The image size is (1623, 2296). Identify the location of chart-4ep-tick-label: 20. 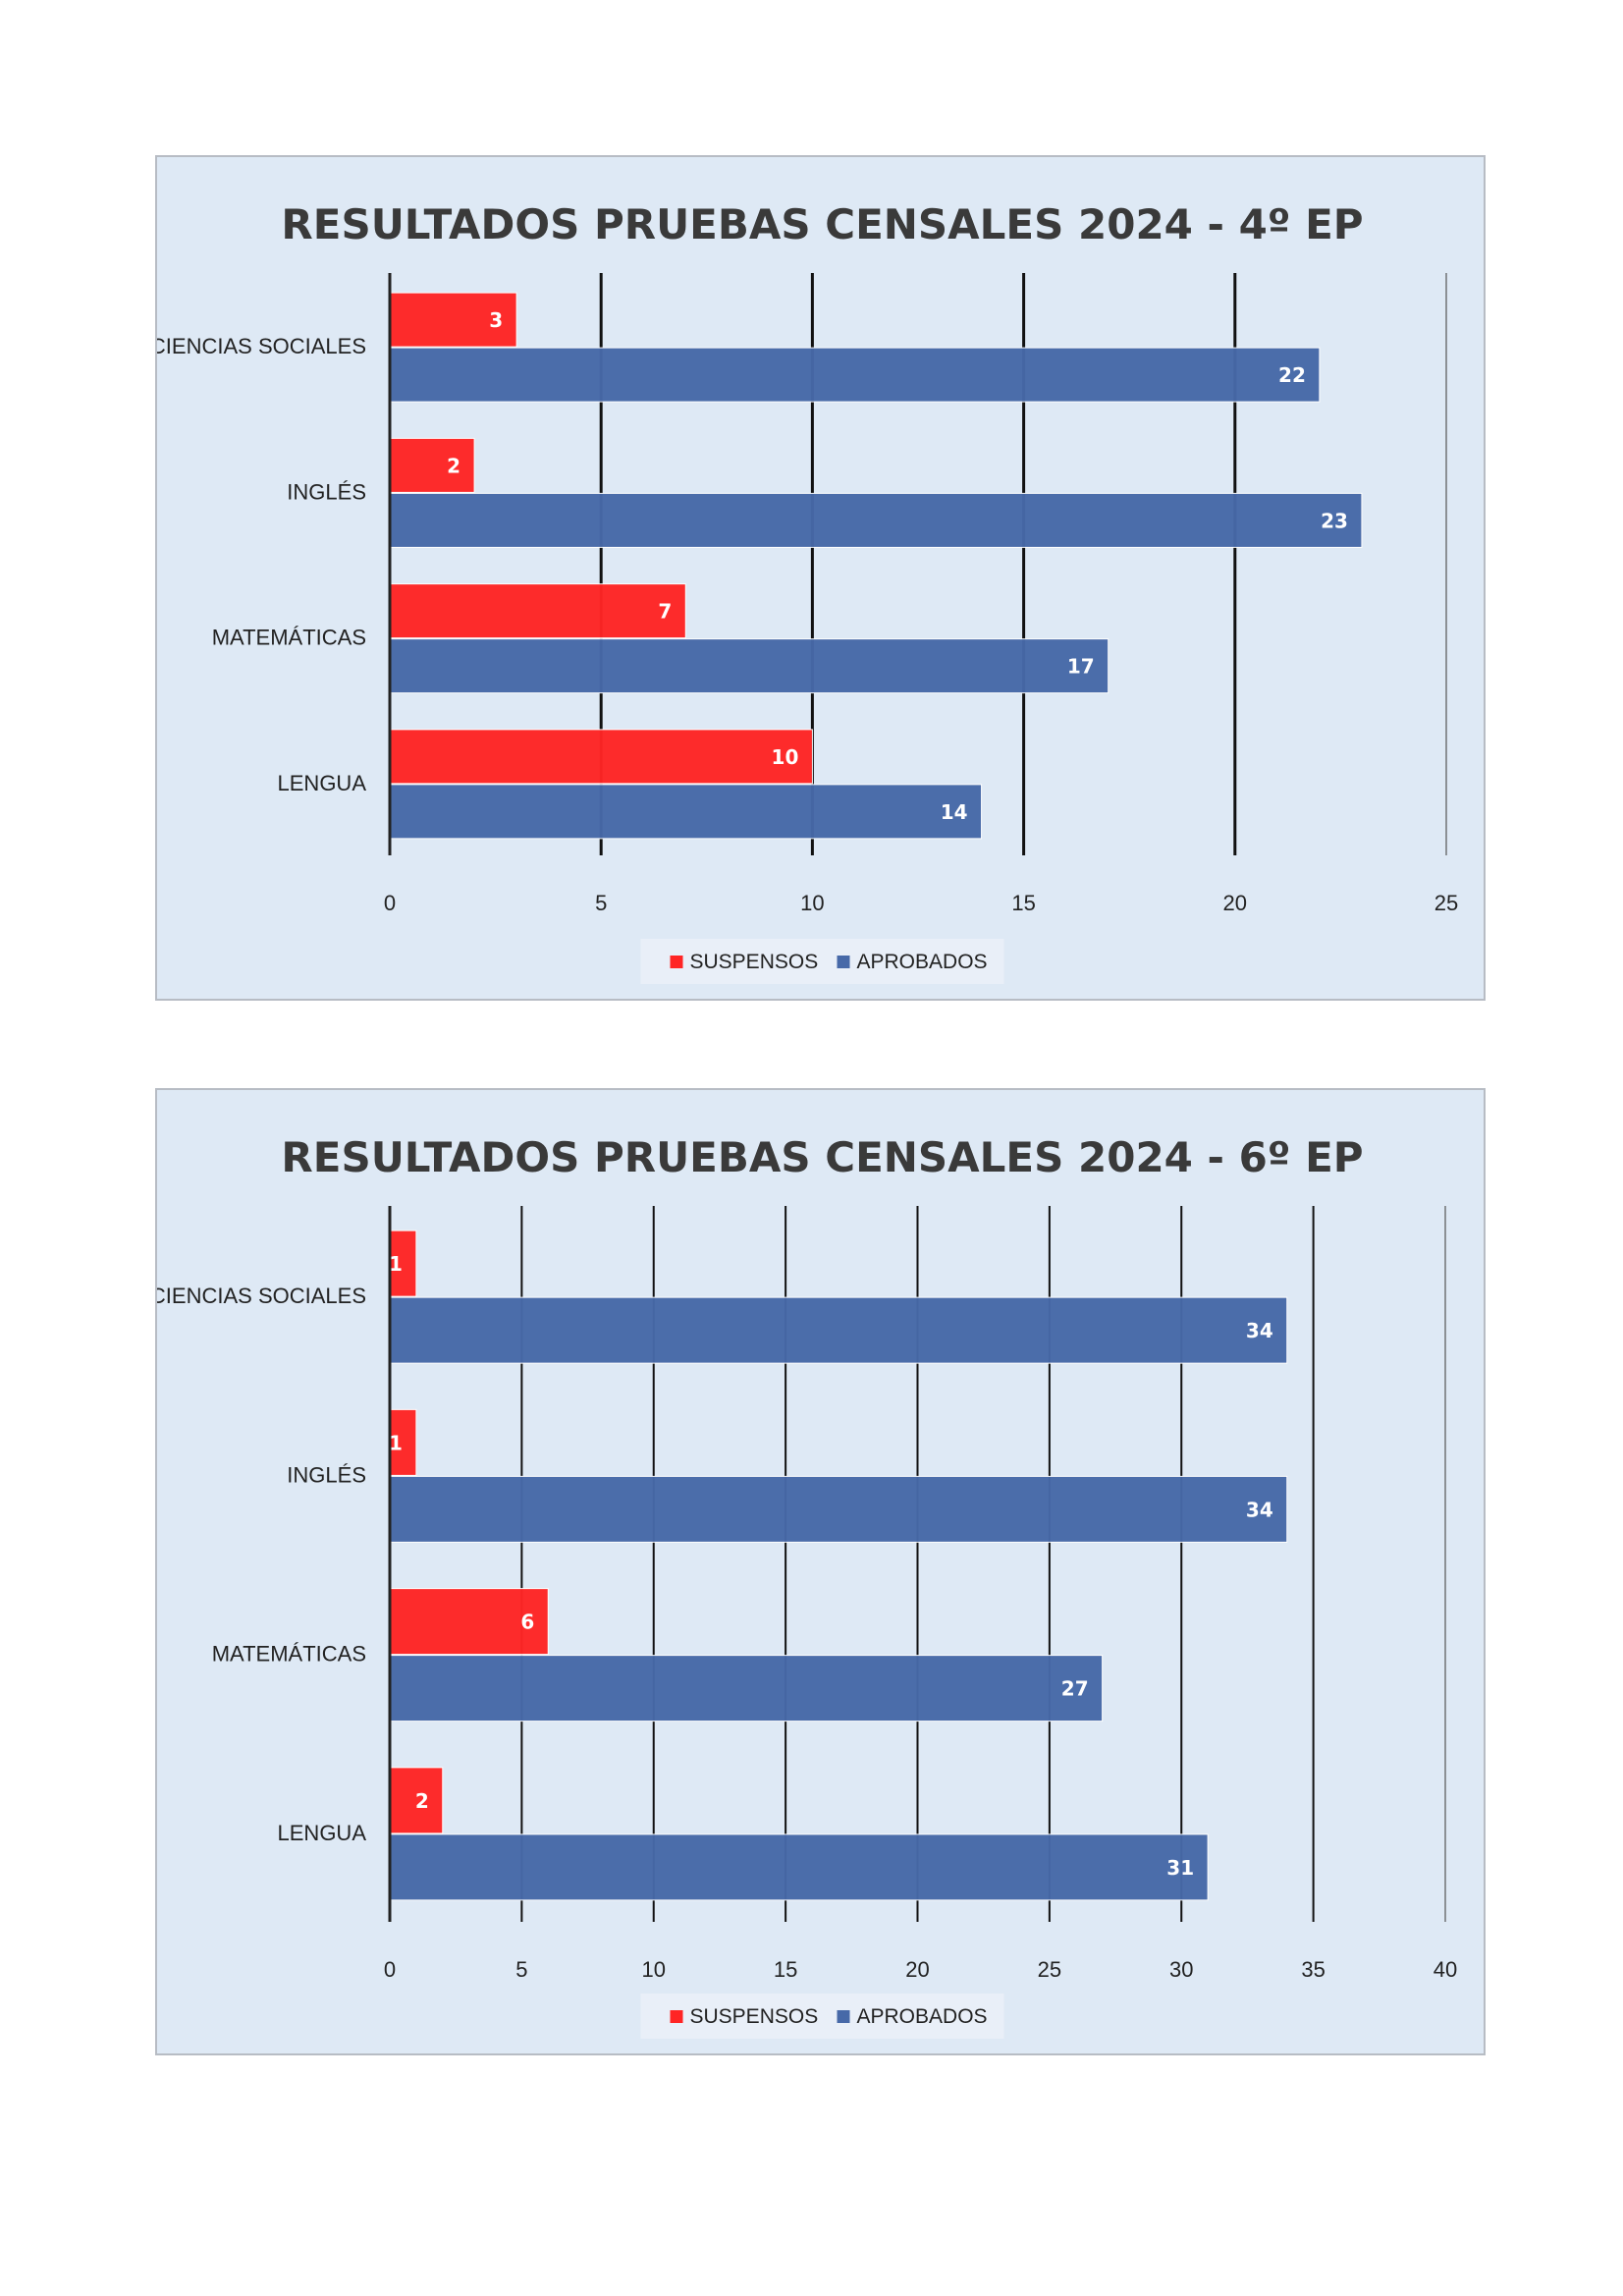
(1235, 903).